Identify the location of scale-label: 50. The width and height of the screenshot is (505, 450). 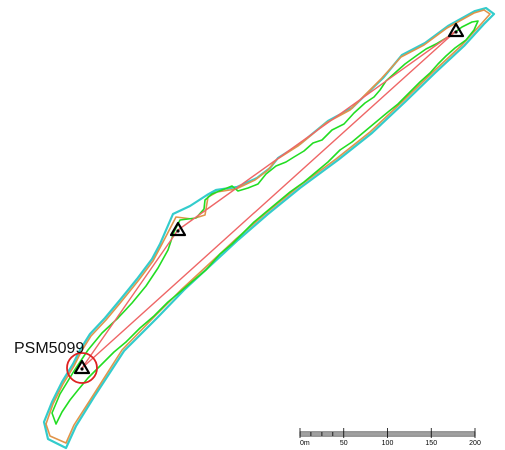
(344, 443).